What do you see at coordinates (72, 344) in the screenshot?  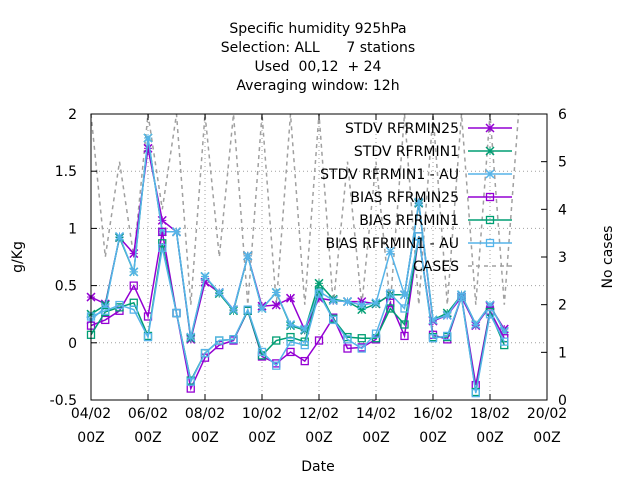 I see `y-tick-label: 0` at bounding box center [72, 344].